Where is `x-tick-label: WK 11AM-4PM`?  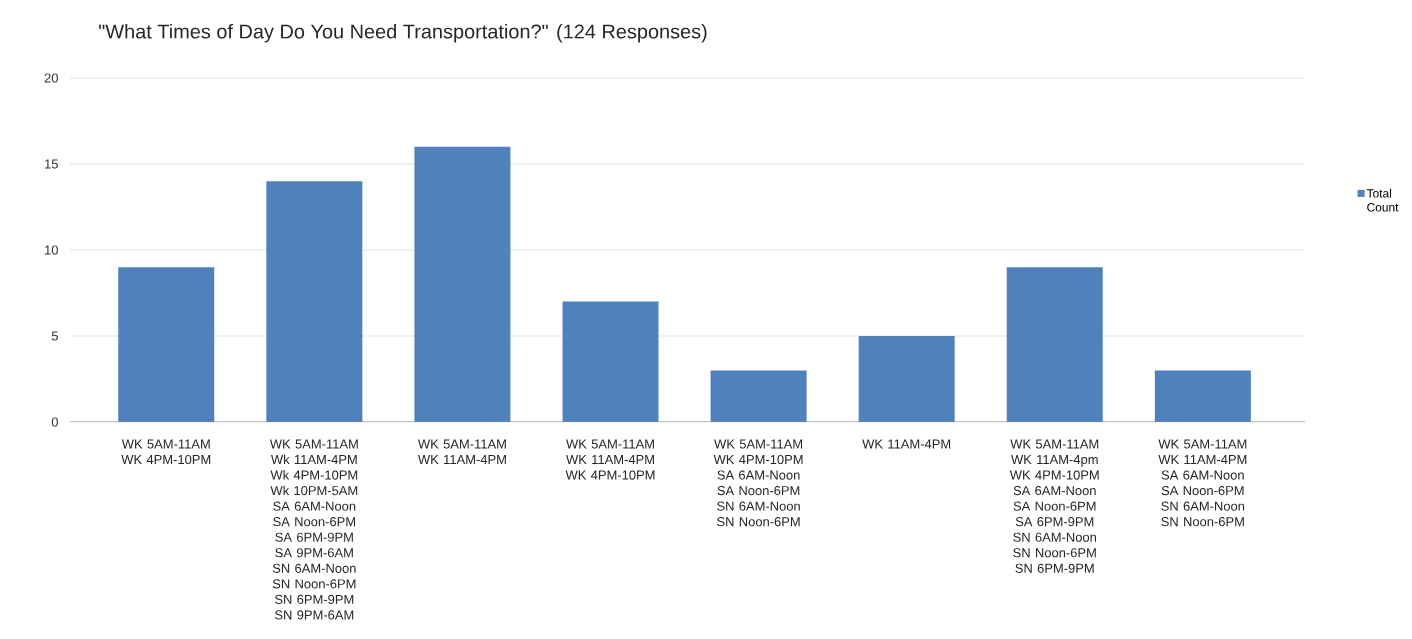
x-tick-label: WK 11AM-4PM is located at coordinates (906, 444).